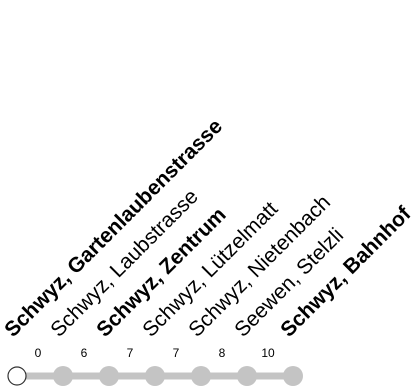 The height and width of the screenshot is (391, 412). Describe the element at coordinates (17, 376) in the screenshot. I see `stop-marker-origin` at that location.